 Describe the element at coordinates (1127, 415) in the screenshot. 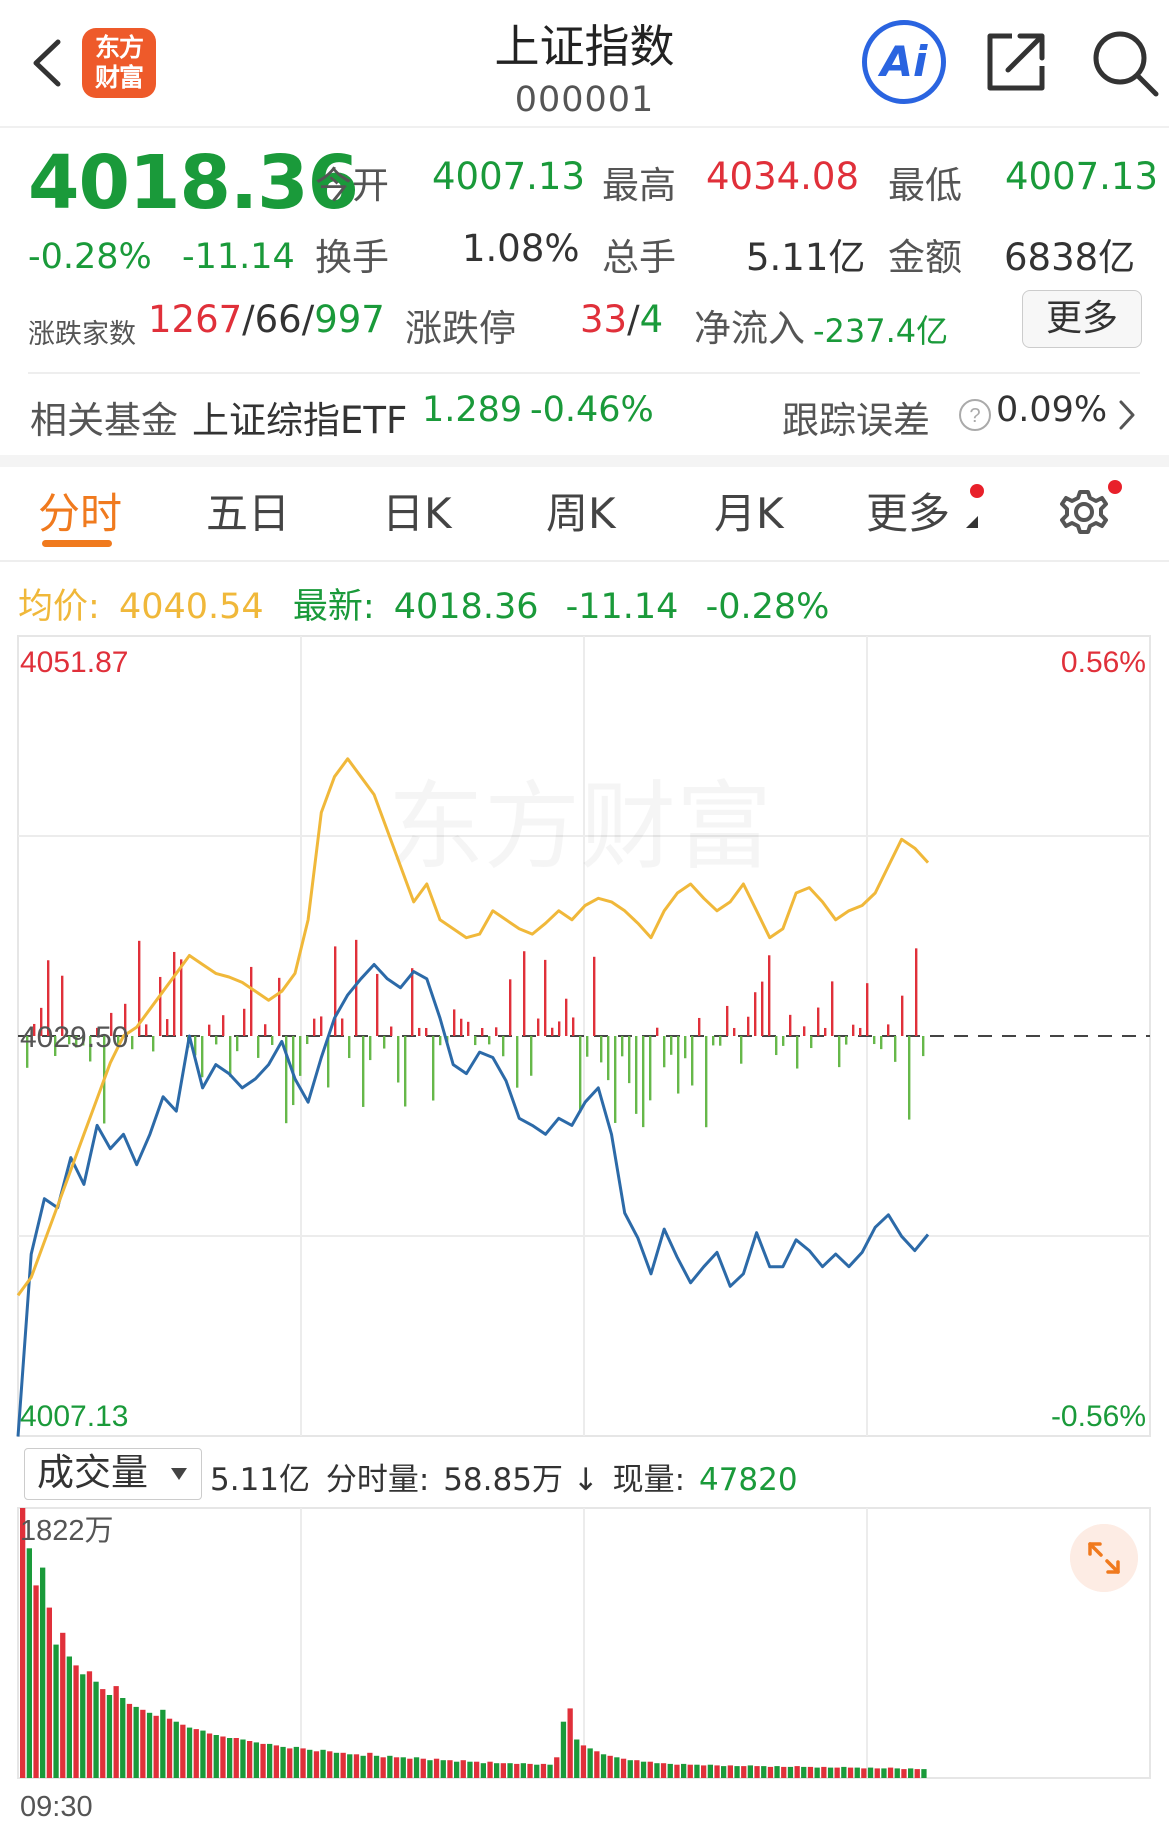

I see `chevron-right-icon` at that location.